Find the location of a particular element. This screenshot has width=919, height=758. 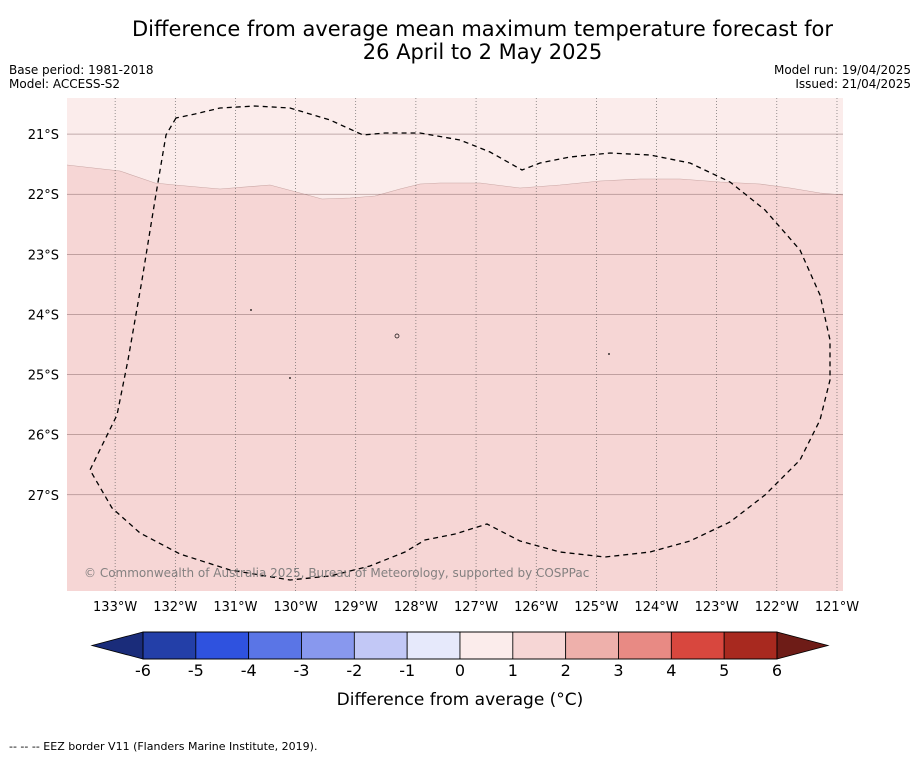

colorbar-boxes is located at coordinates (460, 645).